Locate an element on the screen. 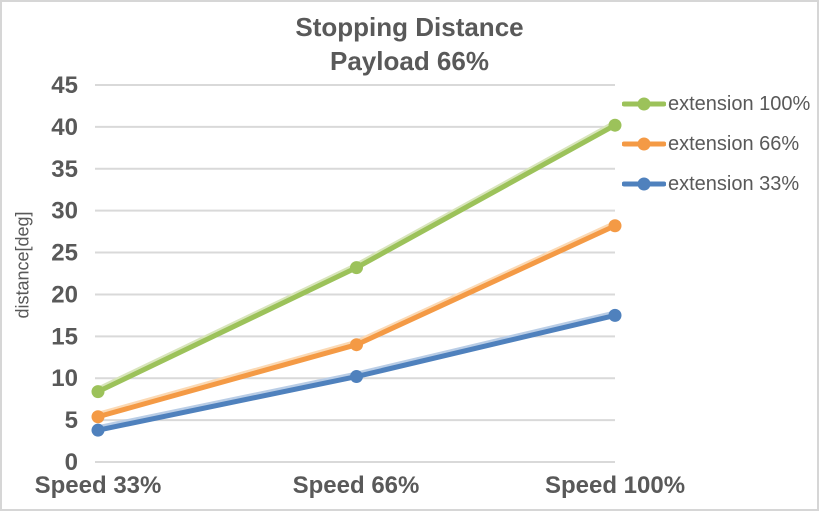  chart-title-block: Stopping Distance Payload 66% is located at coordinates (409, 44).